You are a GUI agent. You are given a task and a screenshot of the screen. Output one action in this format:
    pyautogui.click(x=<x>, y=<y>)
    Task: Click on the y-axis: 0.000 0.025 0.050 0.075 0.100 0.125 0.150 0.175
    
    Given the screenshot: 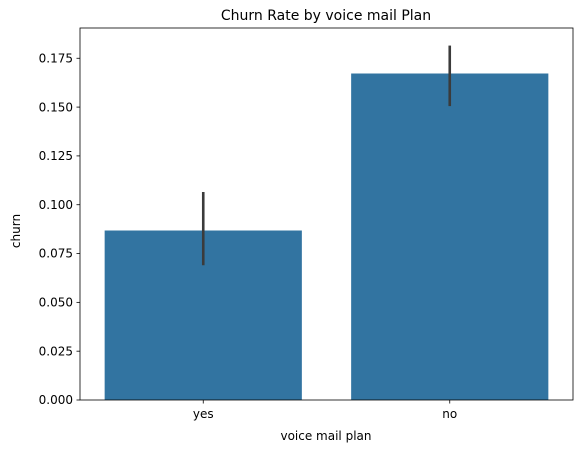 What is the action you would take?
    pyautogui.click(x=59, y=229)
    